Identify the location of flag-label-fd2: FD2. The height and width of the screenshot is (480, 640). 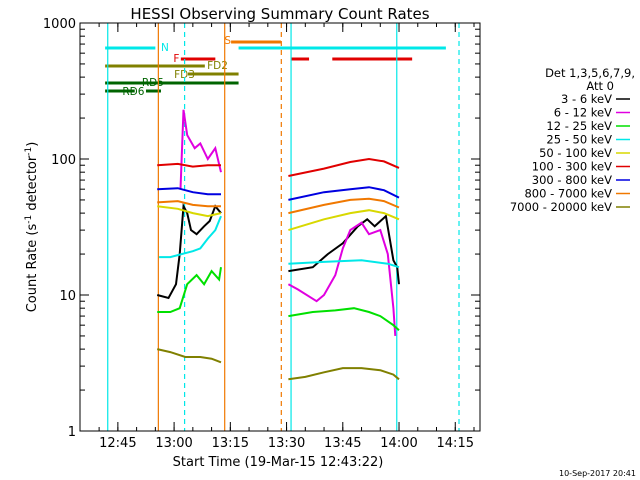
(217, 66).